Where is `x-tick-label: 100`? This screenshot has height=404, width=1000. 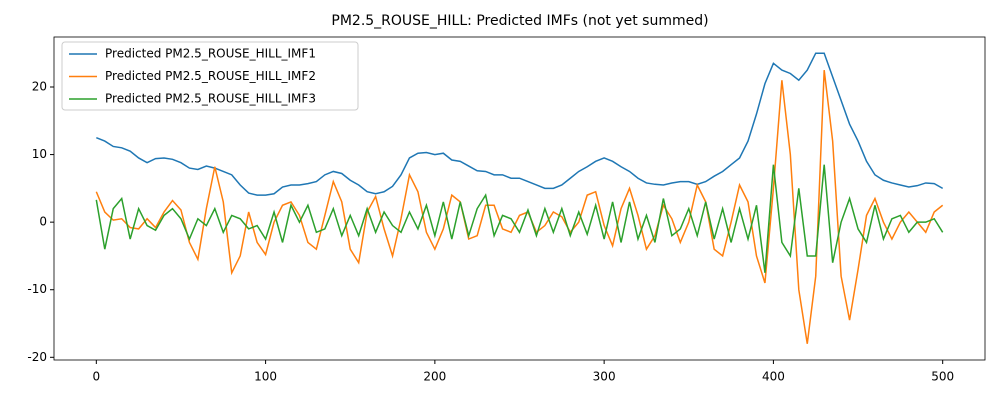 x-tick-label: 100 is located at coordinates (265, 377).